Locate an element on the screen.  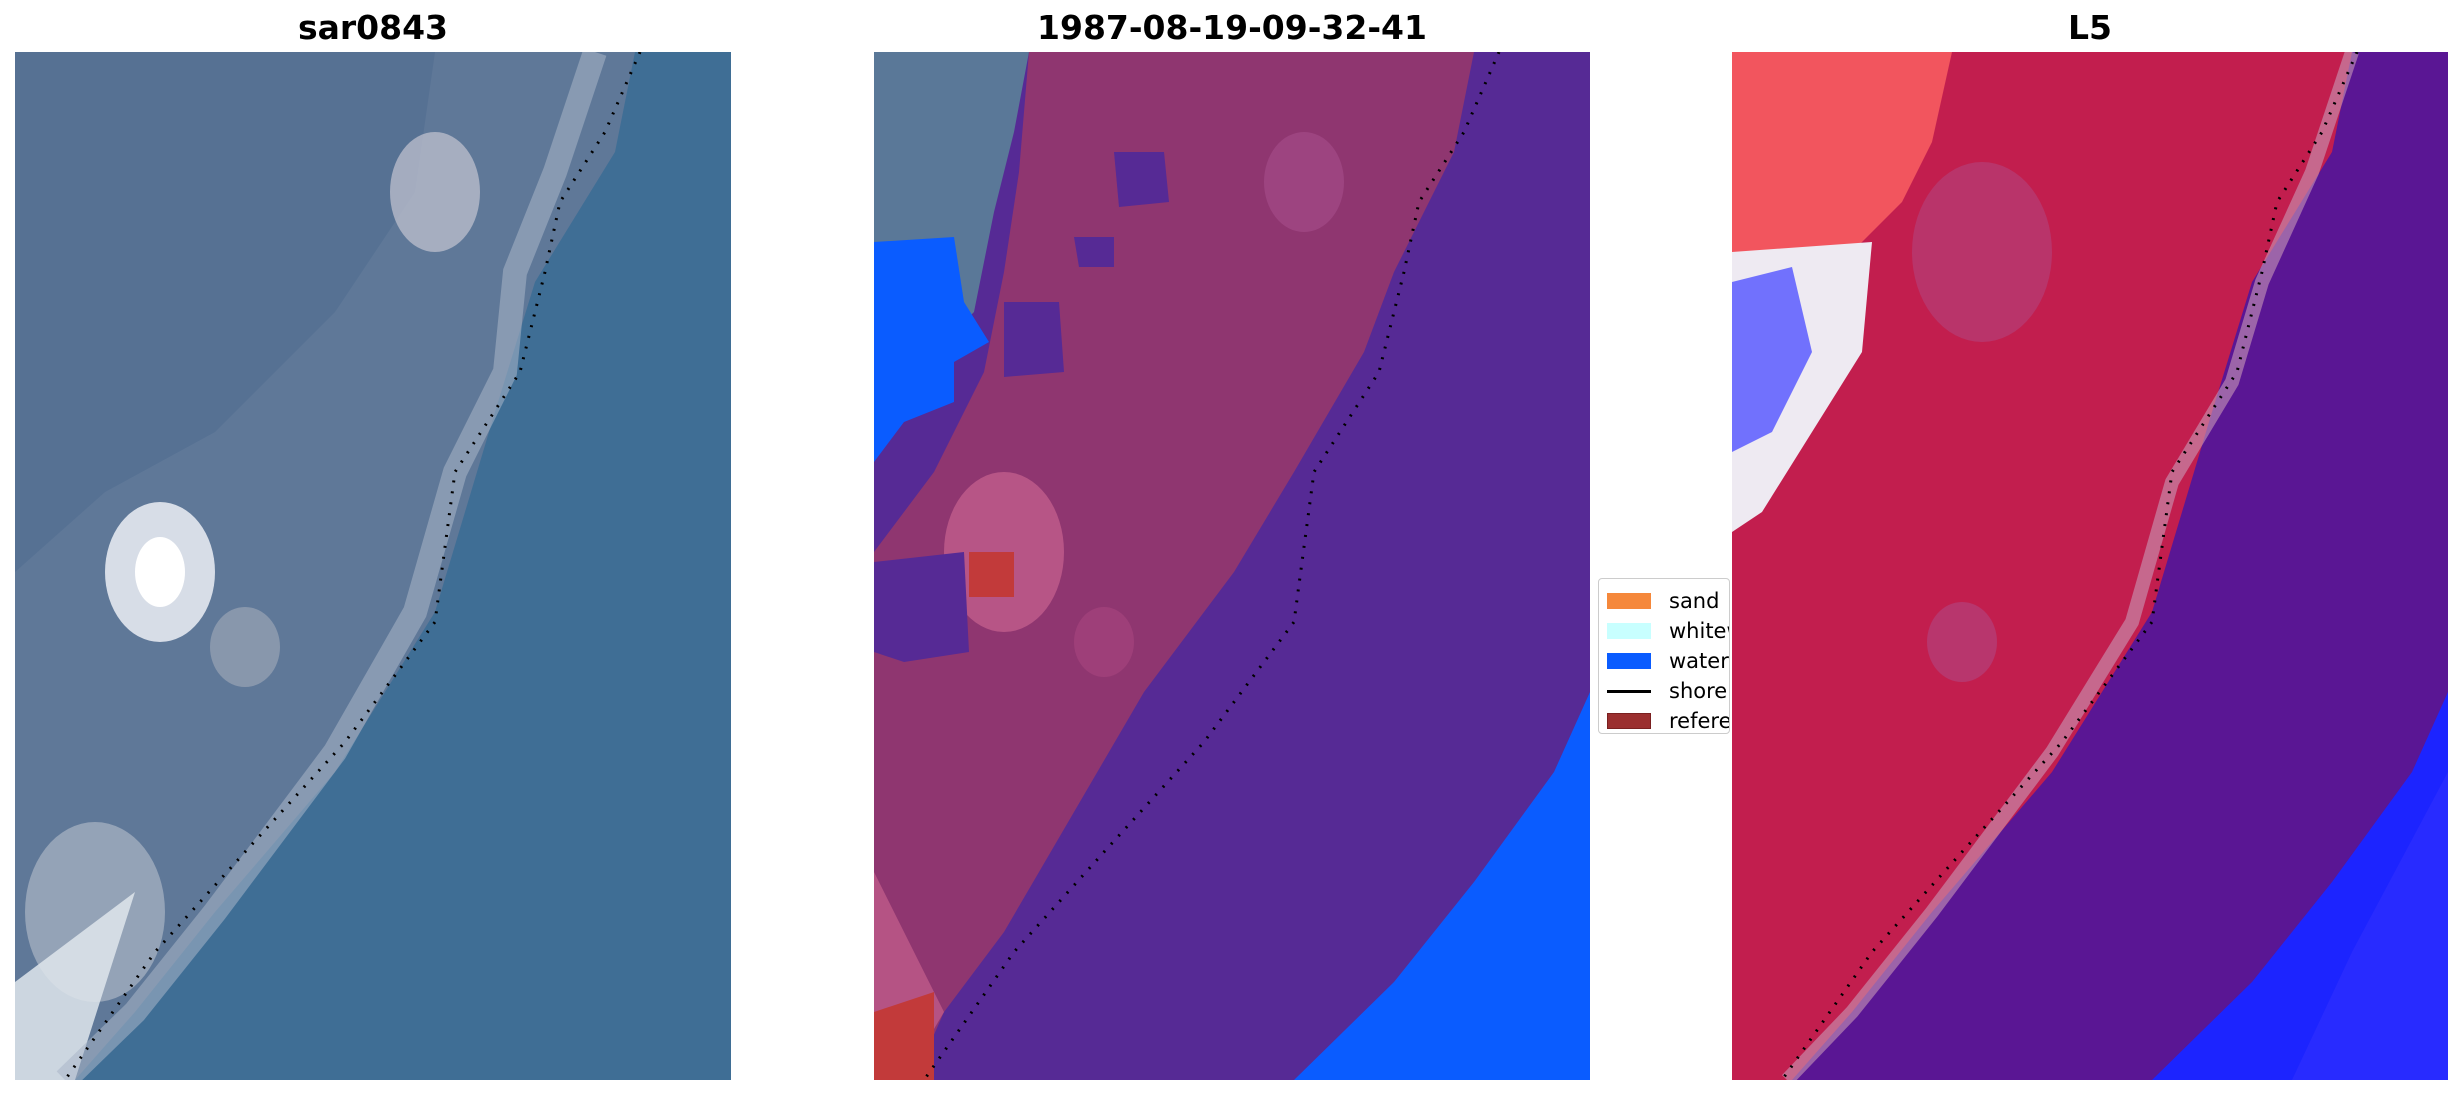
legend-swatch-sand is located at coordinates (1629, 601).